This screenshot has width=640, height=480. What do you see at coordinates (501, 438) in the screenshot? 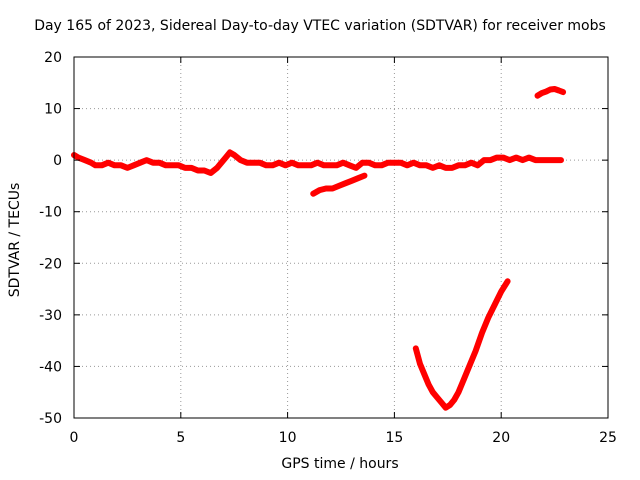
I see `x-tick-label: 20` at bounding box center [501, 438].